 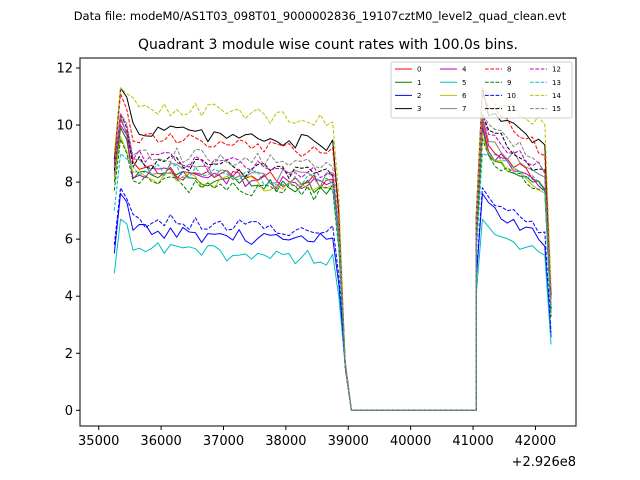 I want to click on legend-label-15: 15, so click(x=556, y=109).